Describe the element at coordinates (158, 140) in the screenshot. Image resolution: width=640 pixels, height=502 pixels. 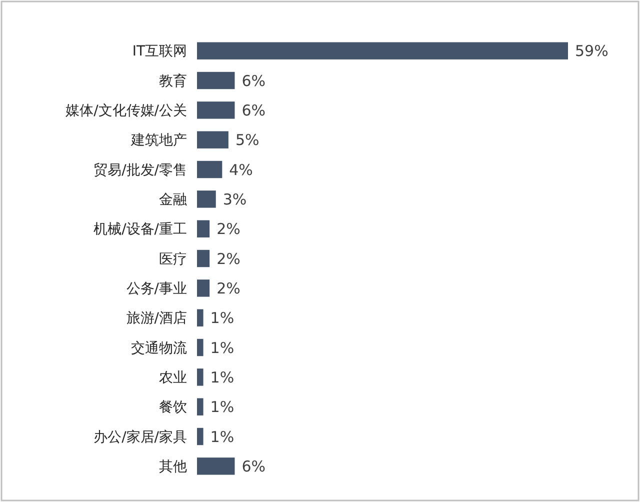
I see `y-tick-label: 建筑地产` at that location.